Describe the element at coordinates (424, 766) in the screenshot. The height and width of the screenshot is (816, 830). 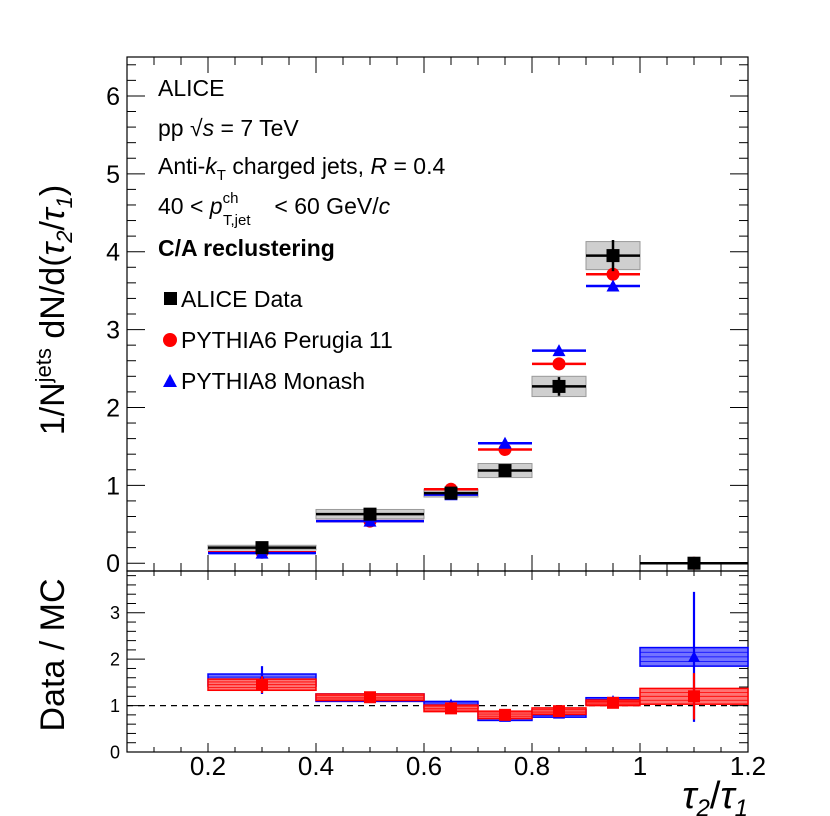
I see `x-tick-label: 0.6` at that location.